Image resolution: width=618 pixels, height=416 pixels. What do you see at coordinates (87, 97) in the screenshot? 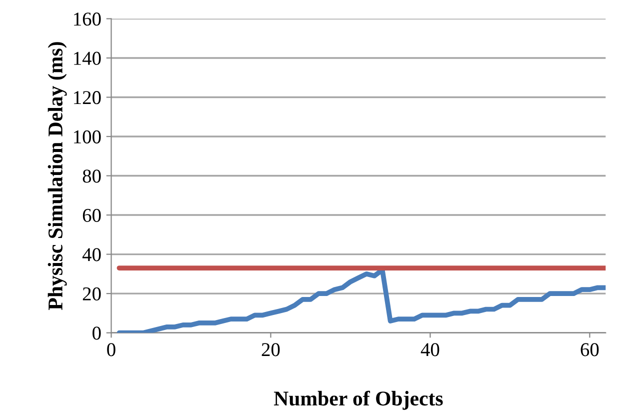
I see `y-tick-label: 120` at bounding box center [87, 97].